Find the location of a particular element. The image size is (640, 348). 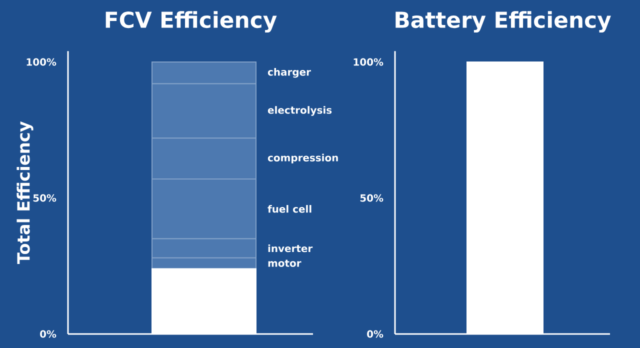

series-label: compression is located at coordinates (303, 159).